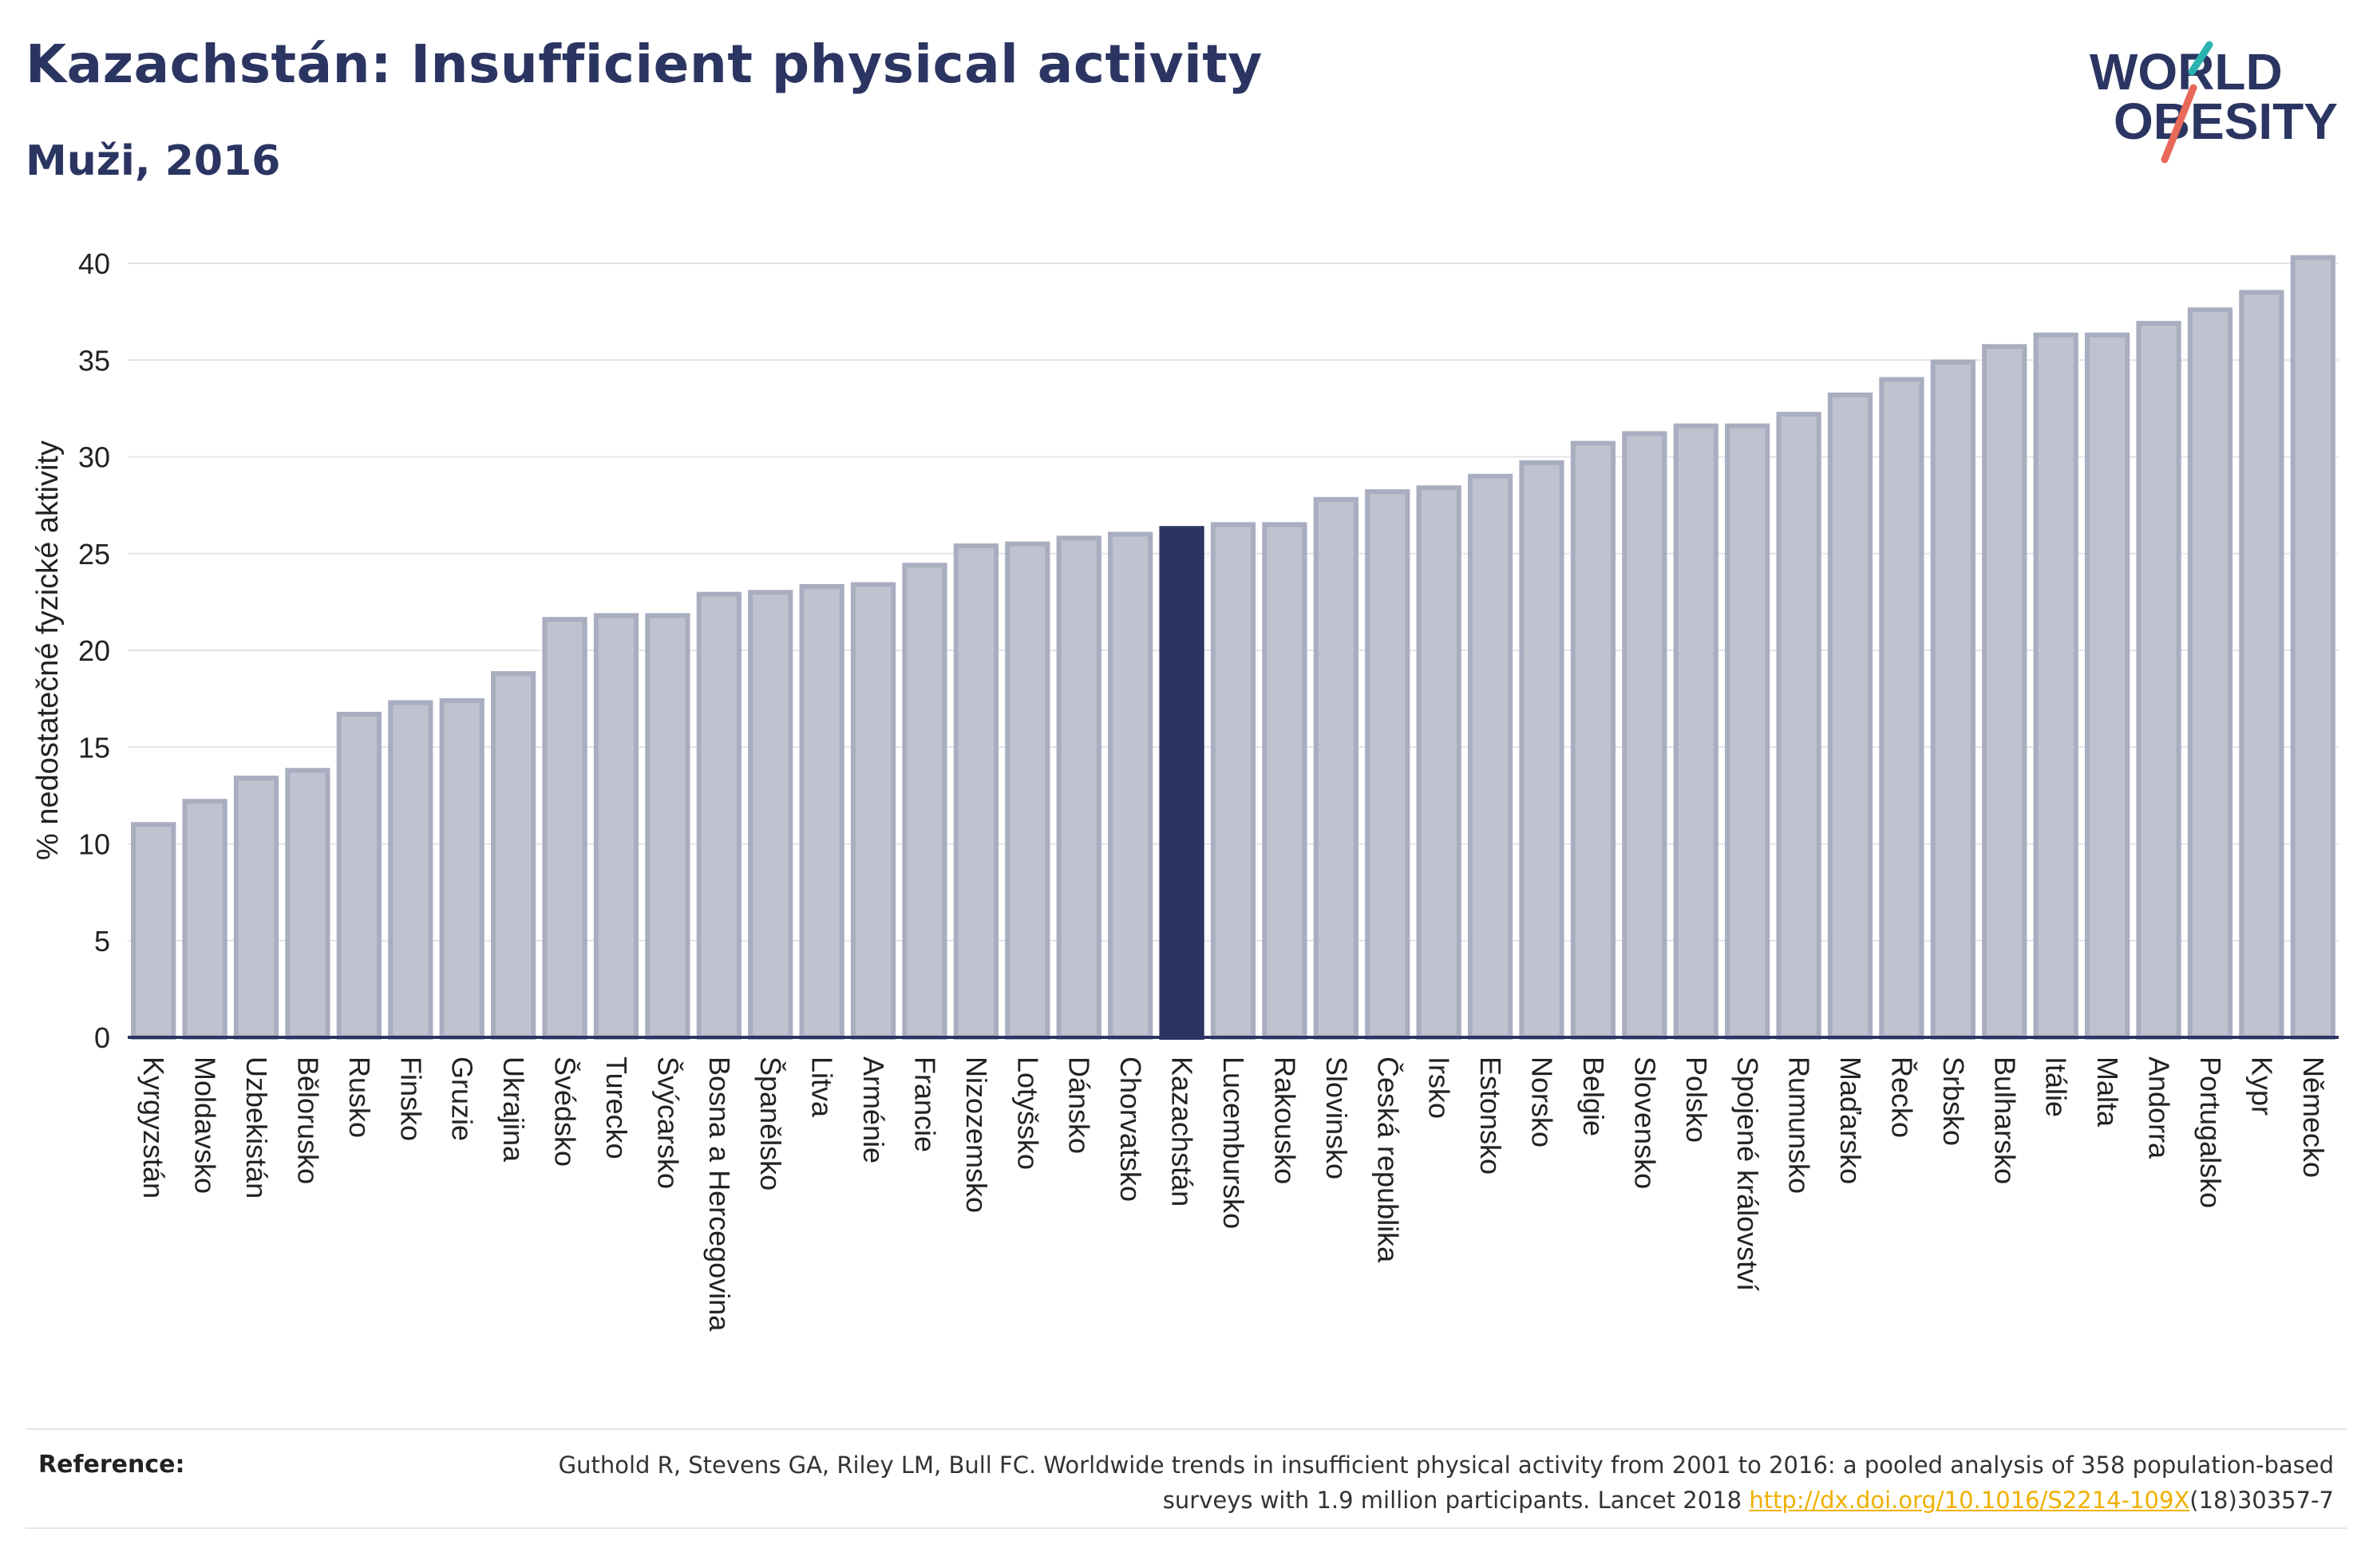  Describe the element at coordinates (2159, 1108) in the screenshot. I see `x-tick-label: Andorra` at that location.